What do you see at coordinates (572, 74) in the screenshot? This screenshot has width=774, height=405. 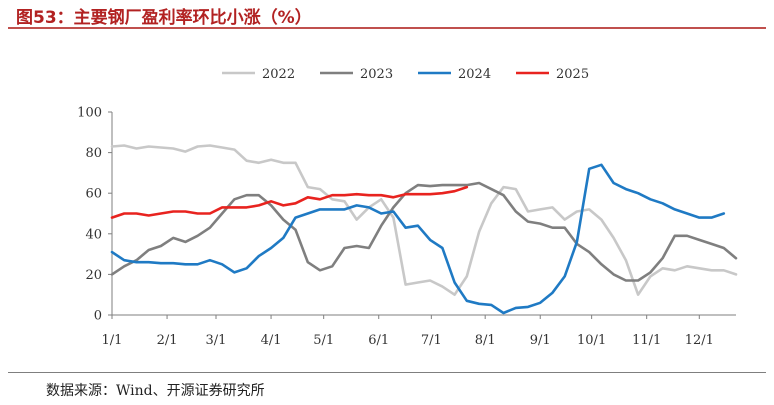 I see `legend-label-2025: 2025` at bounding box center [572, 74].